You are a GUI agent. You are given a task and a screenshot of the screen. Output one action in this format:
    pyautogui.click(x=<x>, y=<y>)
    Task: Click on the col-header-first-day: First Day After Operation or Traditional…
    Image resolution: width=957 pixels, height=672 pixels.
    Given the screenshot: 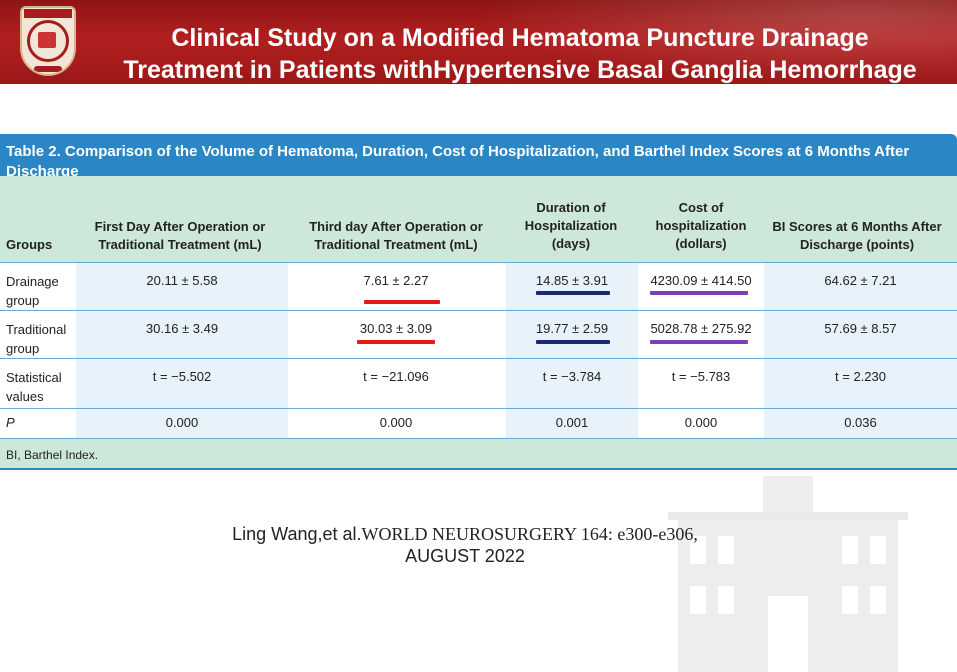 What is the action you would take?
    pyautogui.click(x=180, y=235)
    